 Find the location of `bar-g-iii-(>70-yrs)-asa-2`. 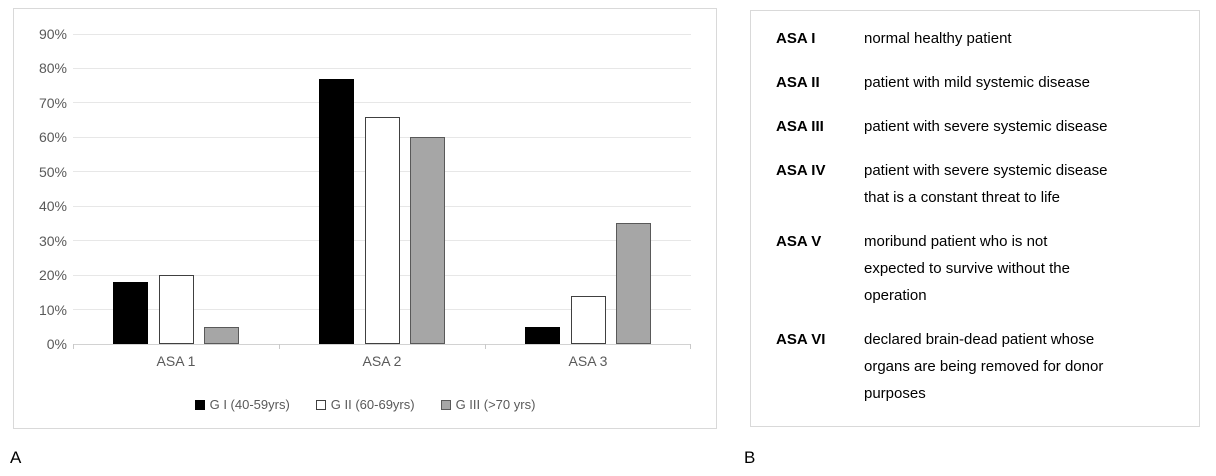

bar-g-iii-(>70-yrs)-asa-2 is located at coordinates (427, 240).